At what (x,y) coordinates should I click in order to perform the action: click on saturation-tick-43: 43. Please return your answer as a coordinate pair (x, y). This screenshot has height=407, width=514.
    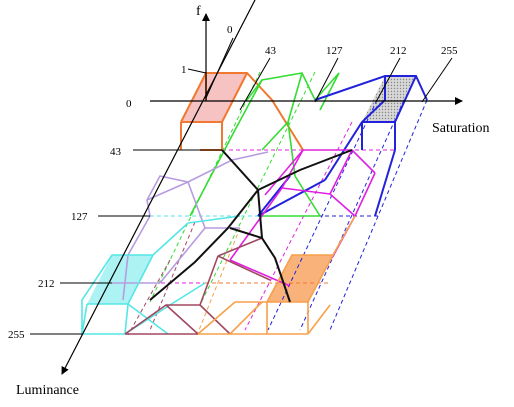
    Looking at the image, I should click on (271, 51).